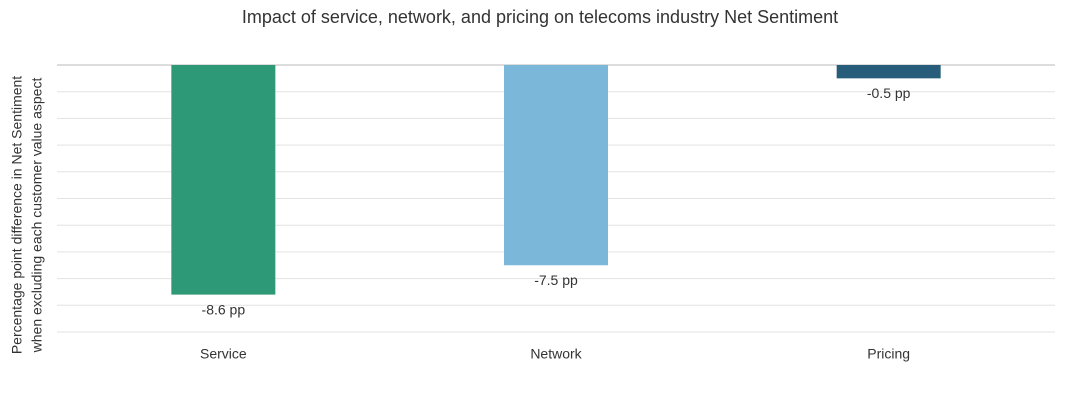  What do you see at coordinates (224, 309) in the screenshot?
I see `data-label: -8.6 pp` at bounding box center [224, 309].